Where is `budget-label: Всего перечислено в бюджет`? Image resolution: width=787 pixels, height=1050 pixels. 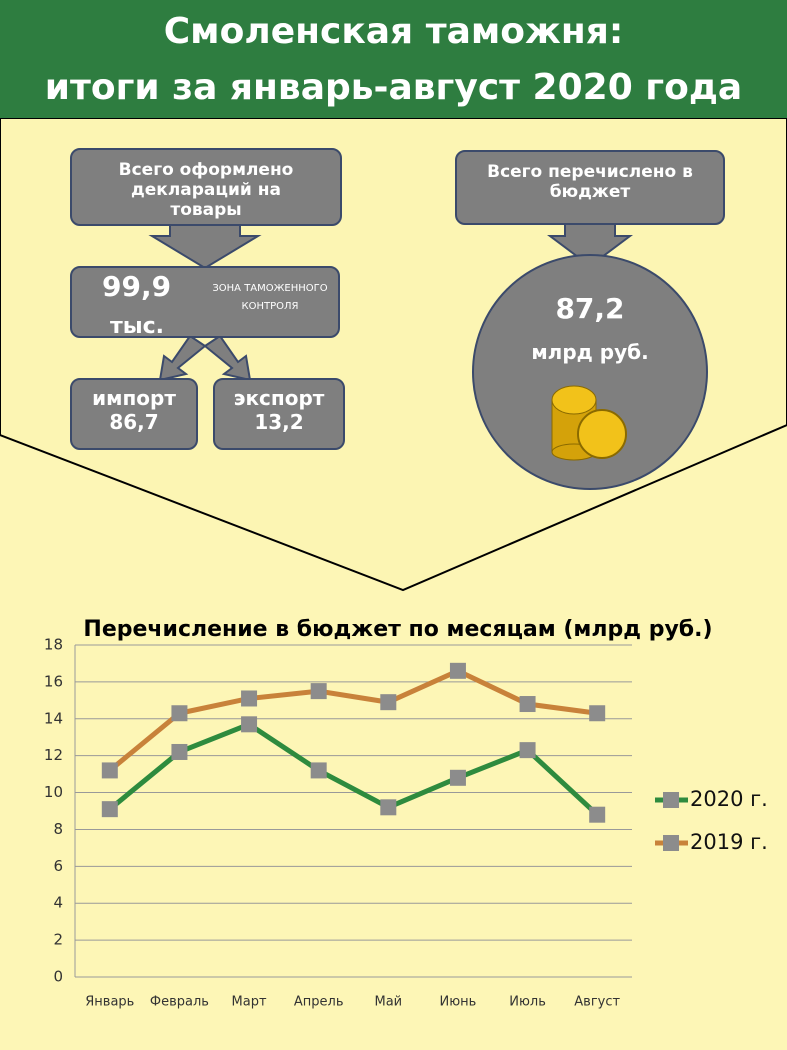 budget-label: Всего перечислено в бюджет is located at coordinates (590, 187).